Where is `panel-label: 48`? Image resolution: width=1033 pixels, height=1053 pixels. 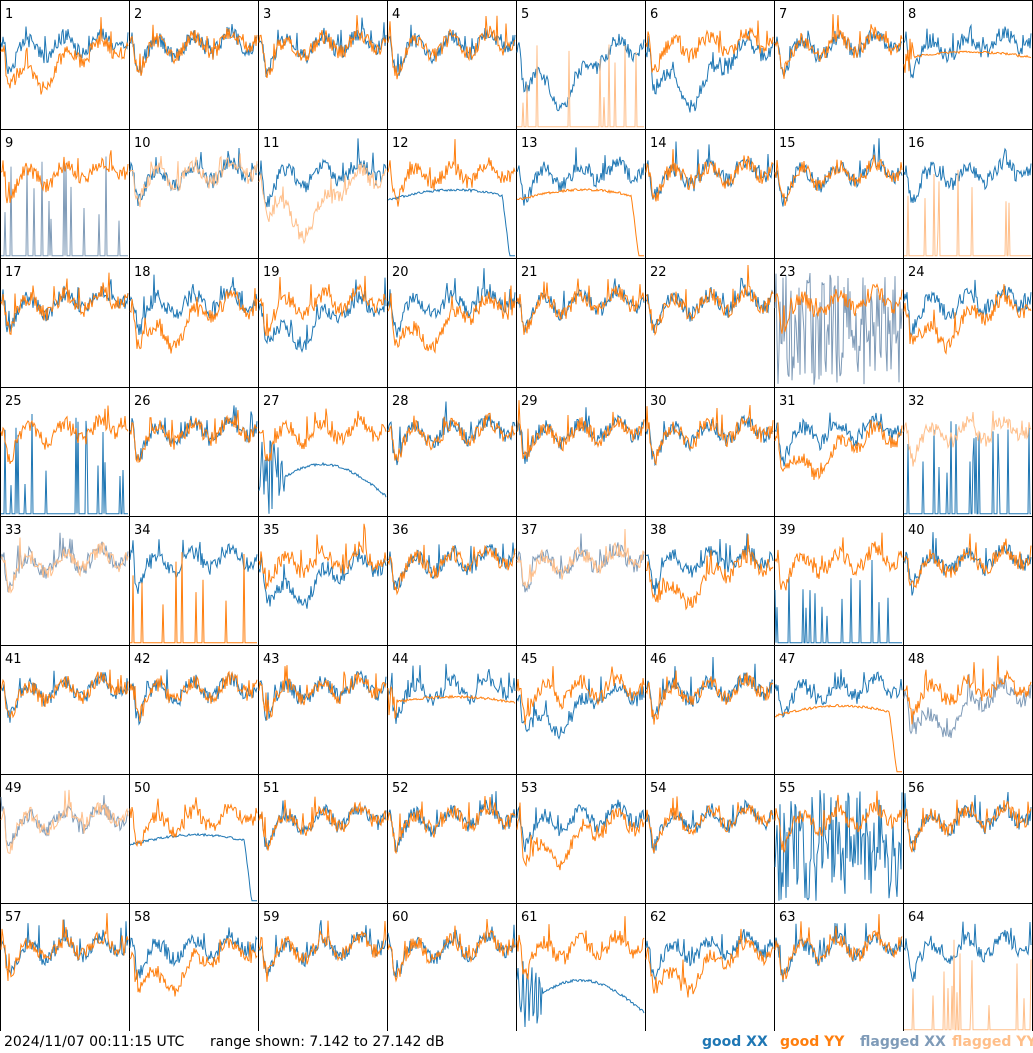
panel-label: 48 is located at coordinates (916, 659).